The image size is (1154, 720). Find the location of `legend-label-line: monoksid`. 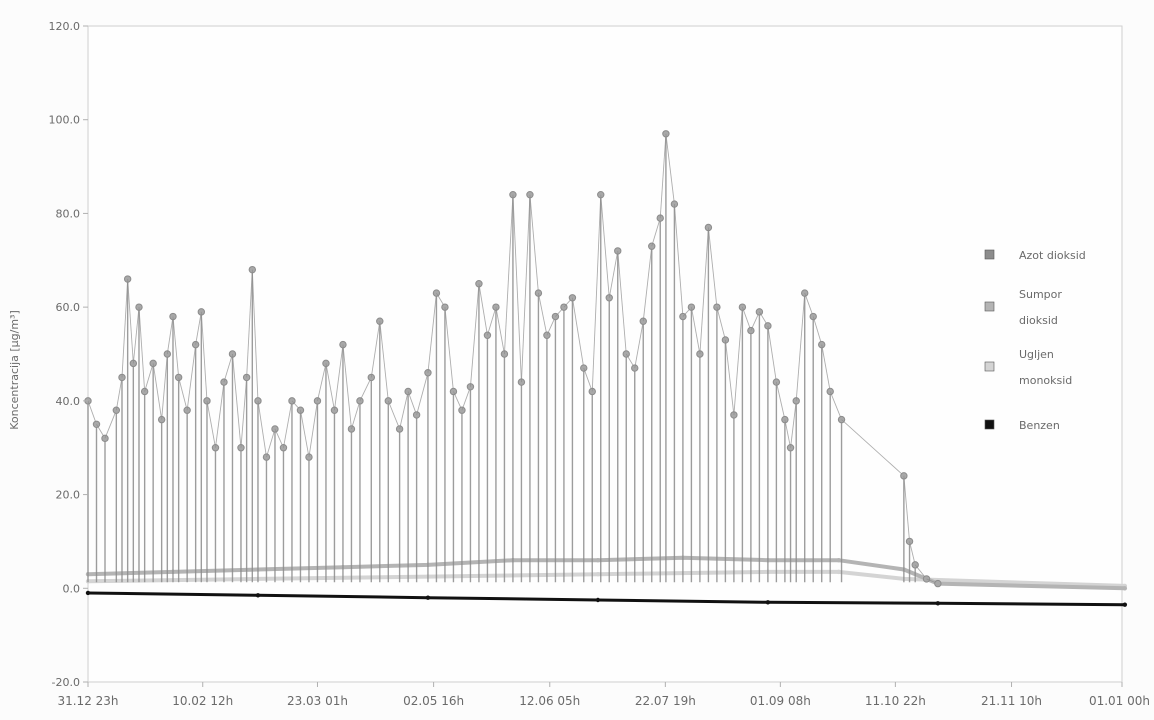

legend-label-line: monoksid is located at coordinates (1045, 380).